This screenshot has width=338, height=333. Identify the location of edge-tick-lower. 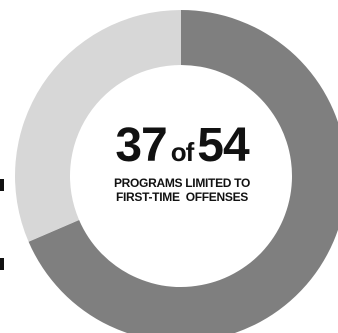
(2, 264).